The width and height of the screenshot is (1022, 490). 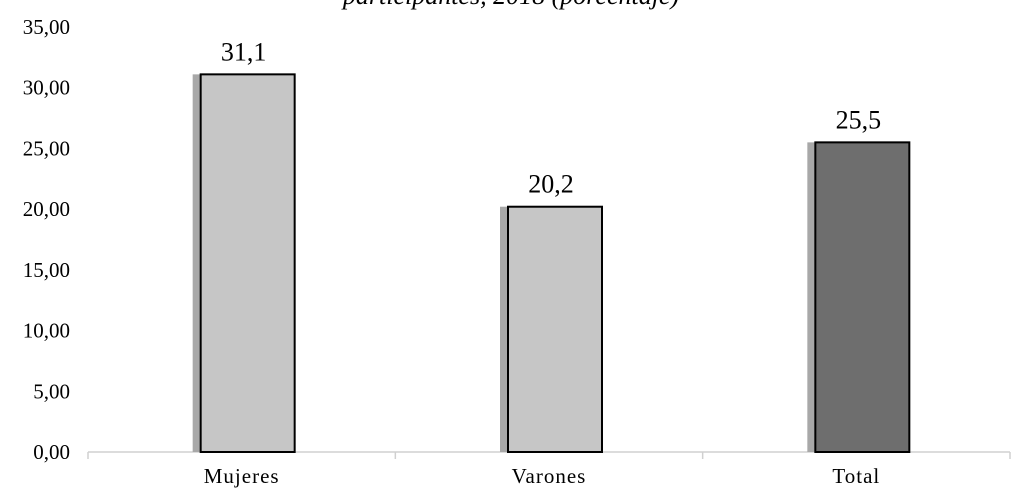 What do you see at coordinates (51, 452) in the screenshot?
I see `y-tick-label: 0,00` at bounding box center [51, 452].